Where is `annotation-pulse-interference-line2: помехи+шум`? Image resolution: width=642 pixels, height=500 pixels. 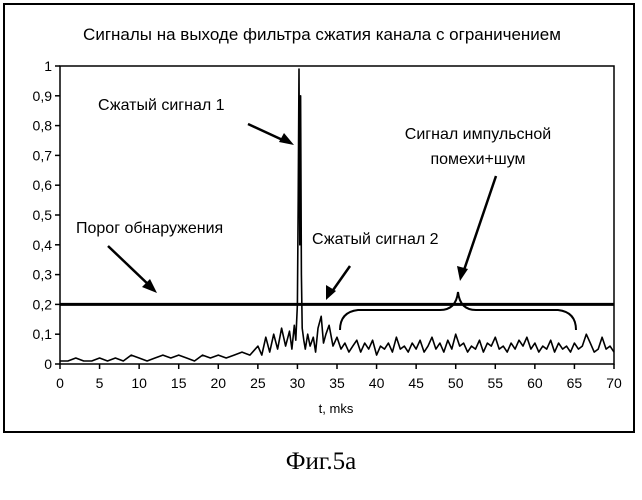 annotation-pulse-interference-line2: помехи+шум is located at coordinates (477, 159).